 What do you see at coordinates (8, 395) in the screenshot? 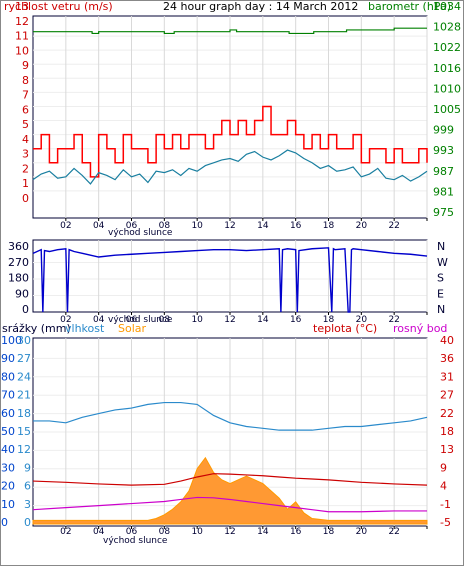
I see `y-tick-label: 70` at bounding box center [8, 395].